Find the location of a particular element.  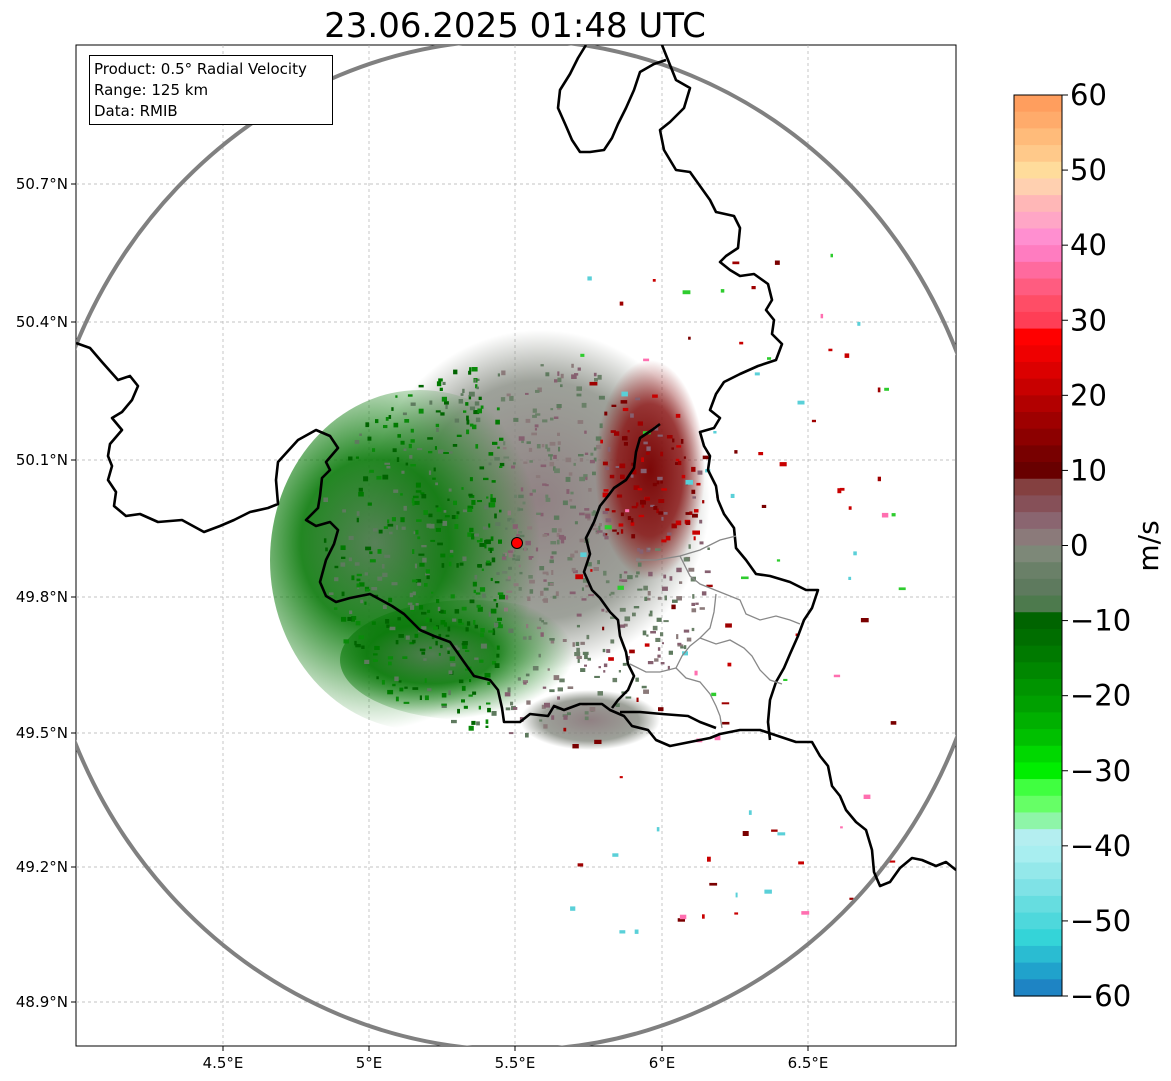

echo-green-lower is located at coordinates (470, 660).